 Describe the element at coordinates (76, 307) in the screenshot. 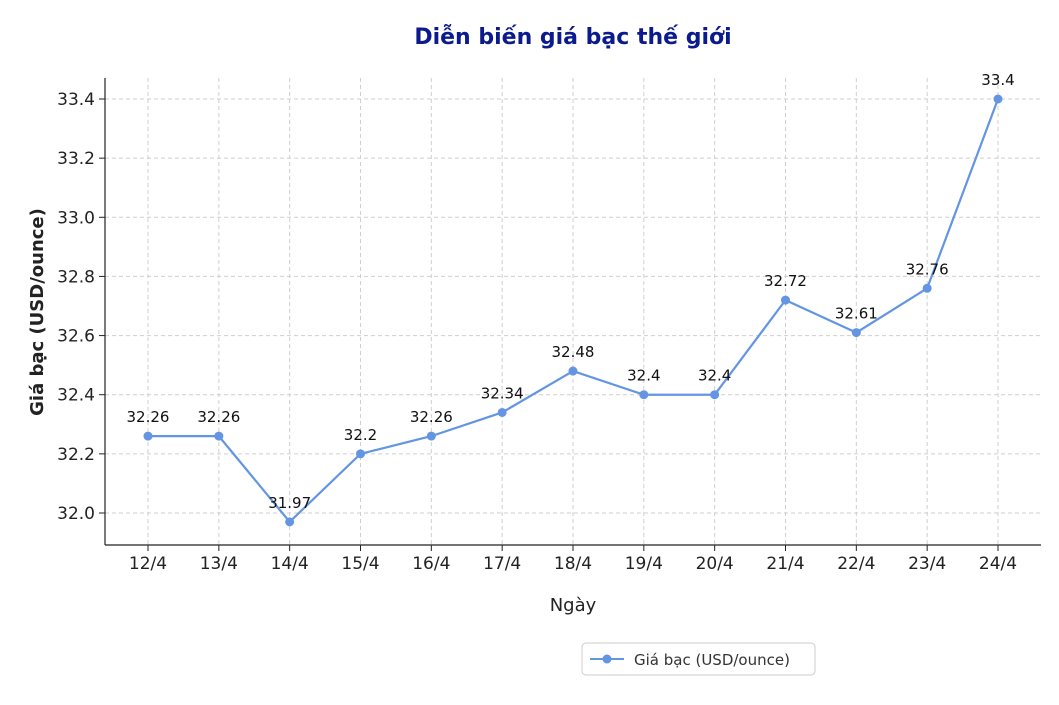

I see `y-tick-labels: 32.0 32.2 32.4 32.6 32.8 33.0 33.2 33.4` at that location.